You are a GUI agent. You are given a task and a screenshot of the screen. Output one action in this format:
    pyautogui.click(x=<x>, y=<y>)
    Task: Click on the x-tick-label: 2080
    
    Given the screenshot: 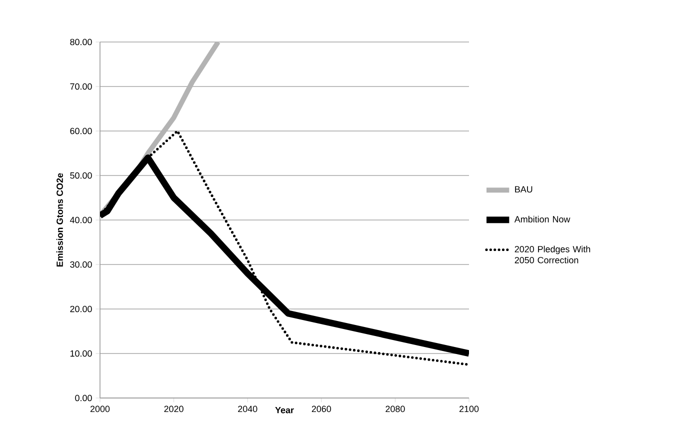 What is the action you would take?
    pyautogui.click(x=395, y=409)
    